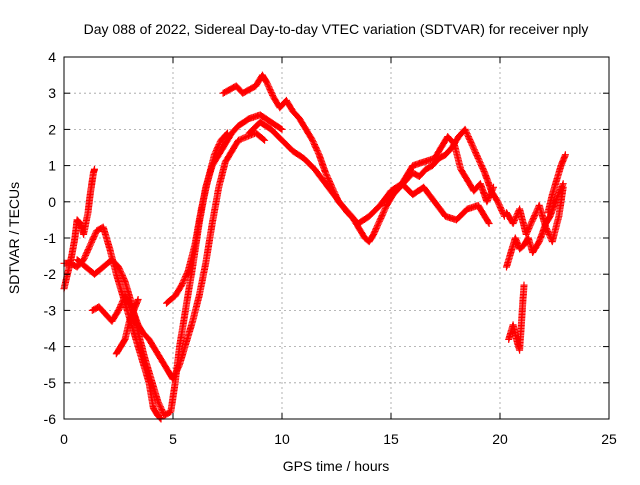  I want to click on y-tick-label: 4, so click(52, 57).